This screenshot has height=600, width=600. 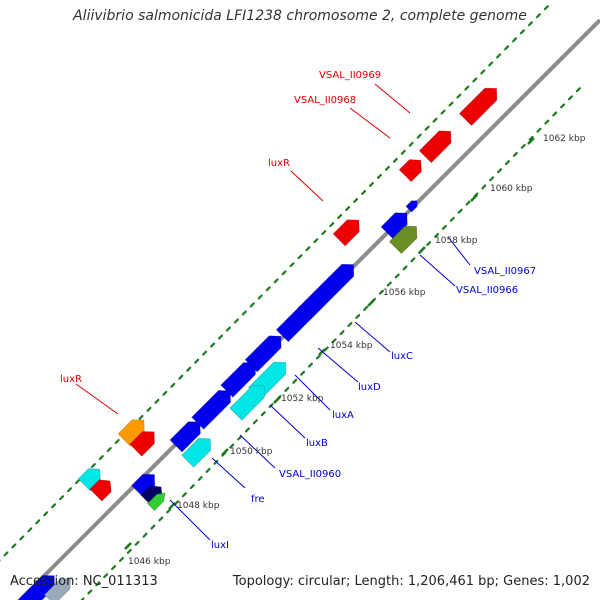 I want to click on gene-orange, so click(x=131, y=433).